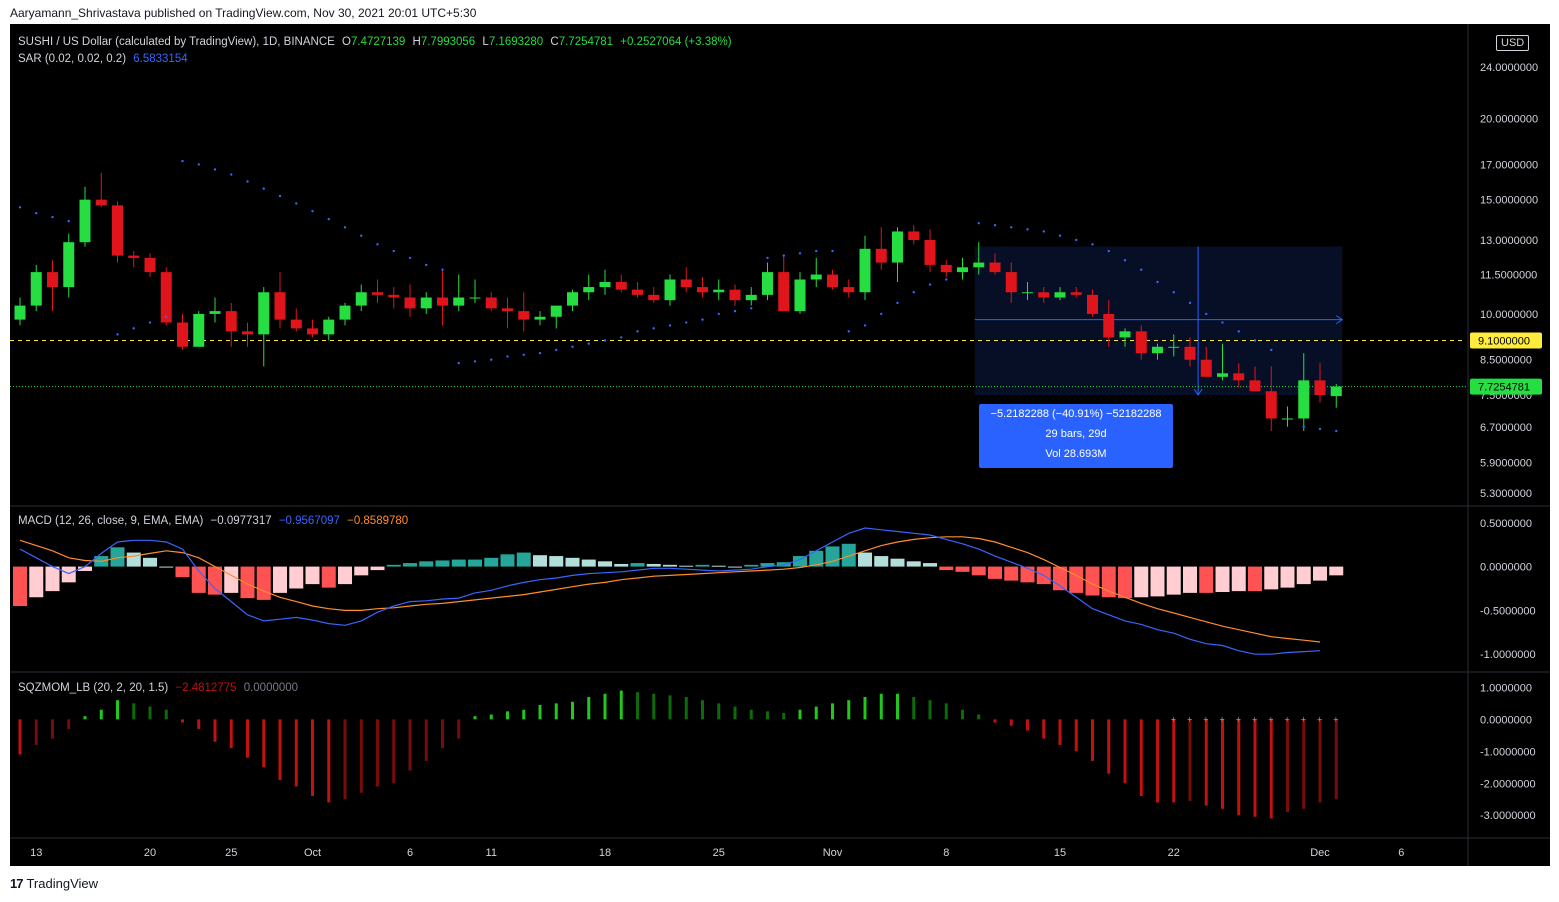  What do you see at coordinates (271, 688) in the screenshot?
I see `sqz-value-2: 0.0000000` at bounding box center [271, 688].